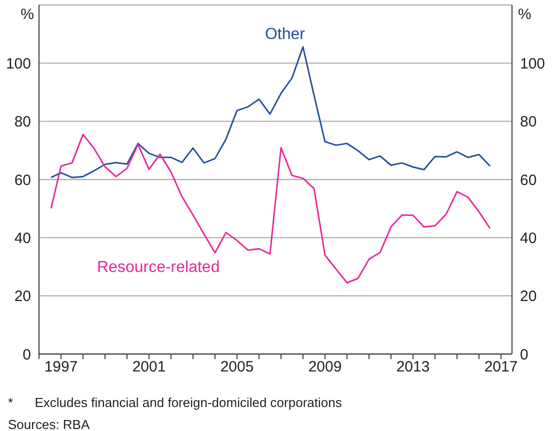 The height and width of the screenshot is (431, 559). I want to click on y-tick-label: 60, so click(22, 180).